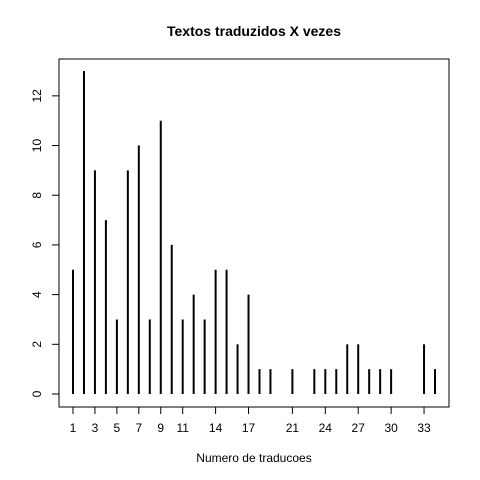 The height and width of the screenshot is (480, 480). Describe the element at coordinates (250, 420) in the screenshot. I see `x-axis: 1 3 5 7 9 11 14 17 21 24 27 30 33` at that location.